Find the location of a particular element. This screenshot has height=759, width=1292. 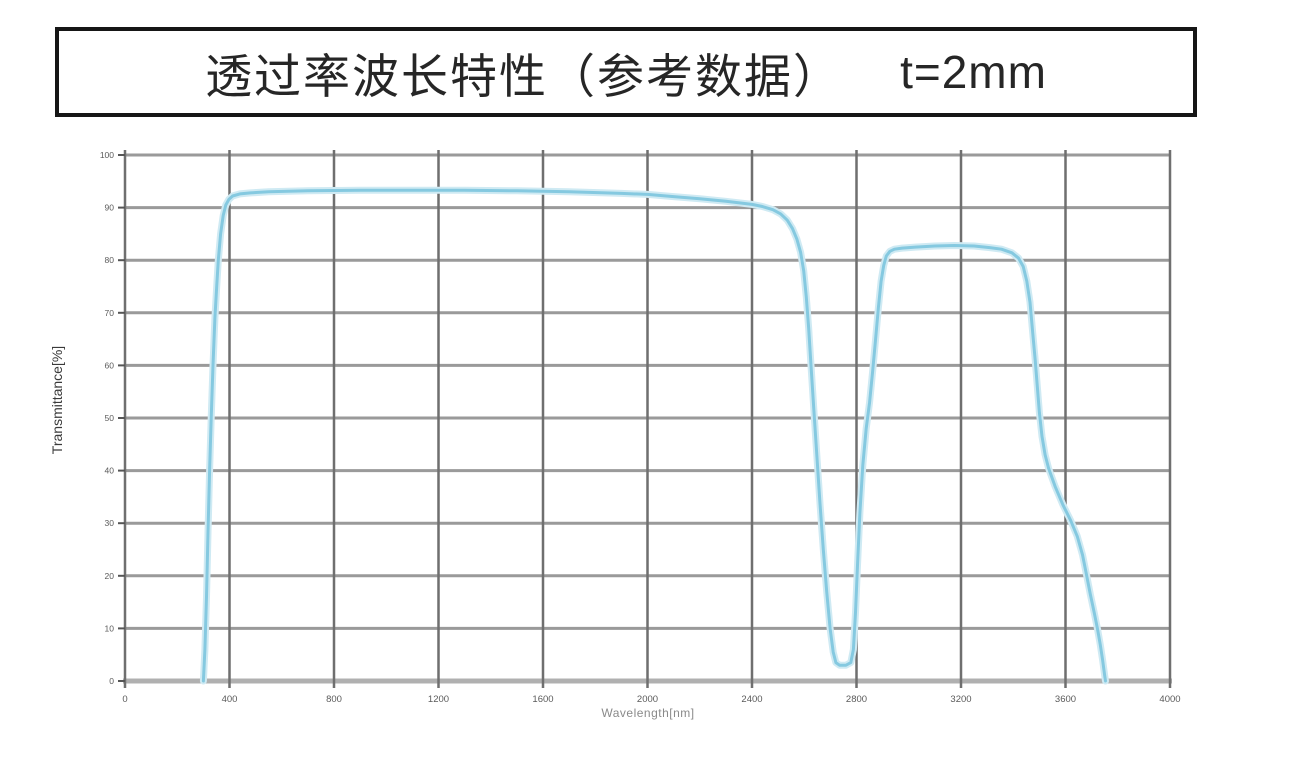

y-tick-label: 10 is located at coordinates (110, 628).